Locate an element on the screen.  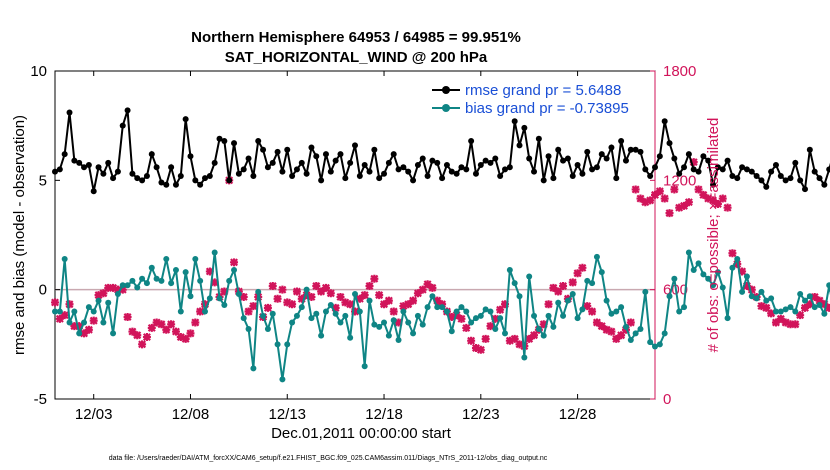
legend-bias-marker is located at coordinates (446, 108).